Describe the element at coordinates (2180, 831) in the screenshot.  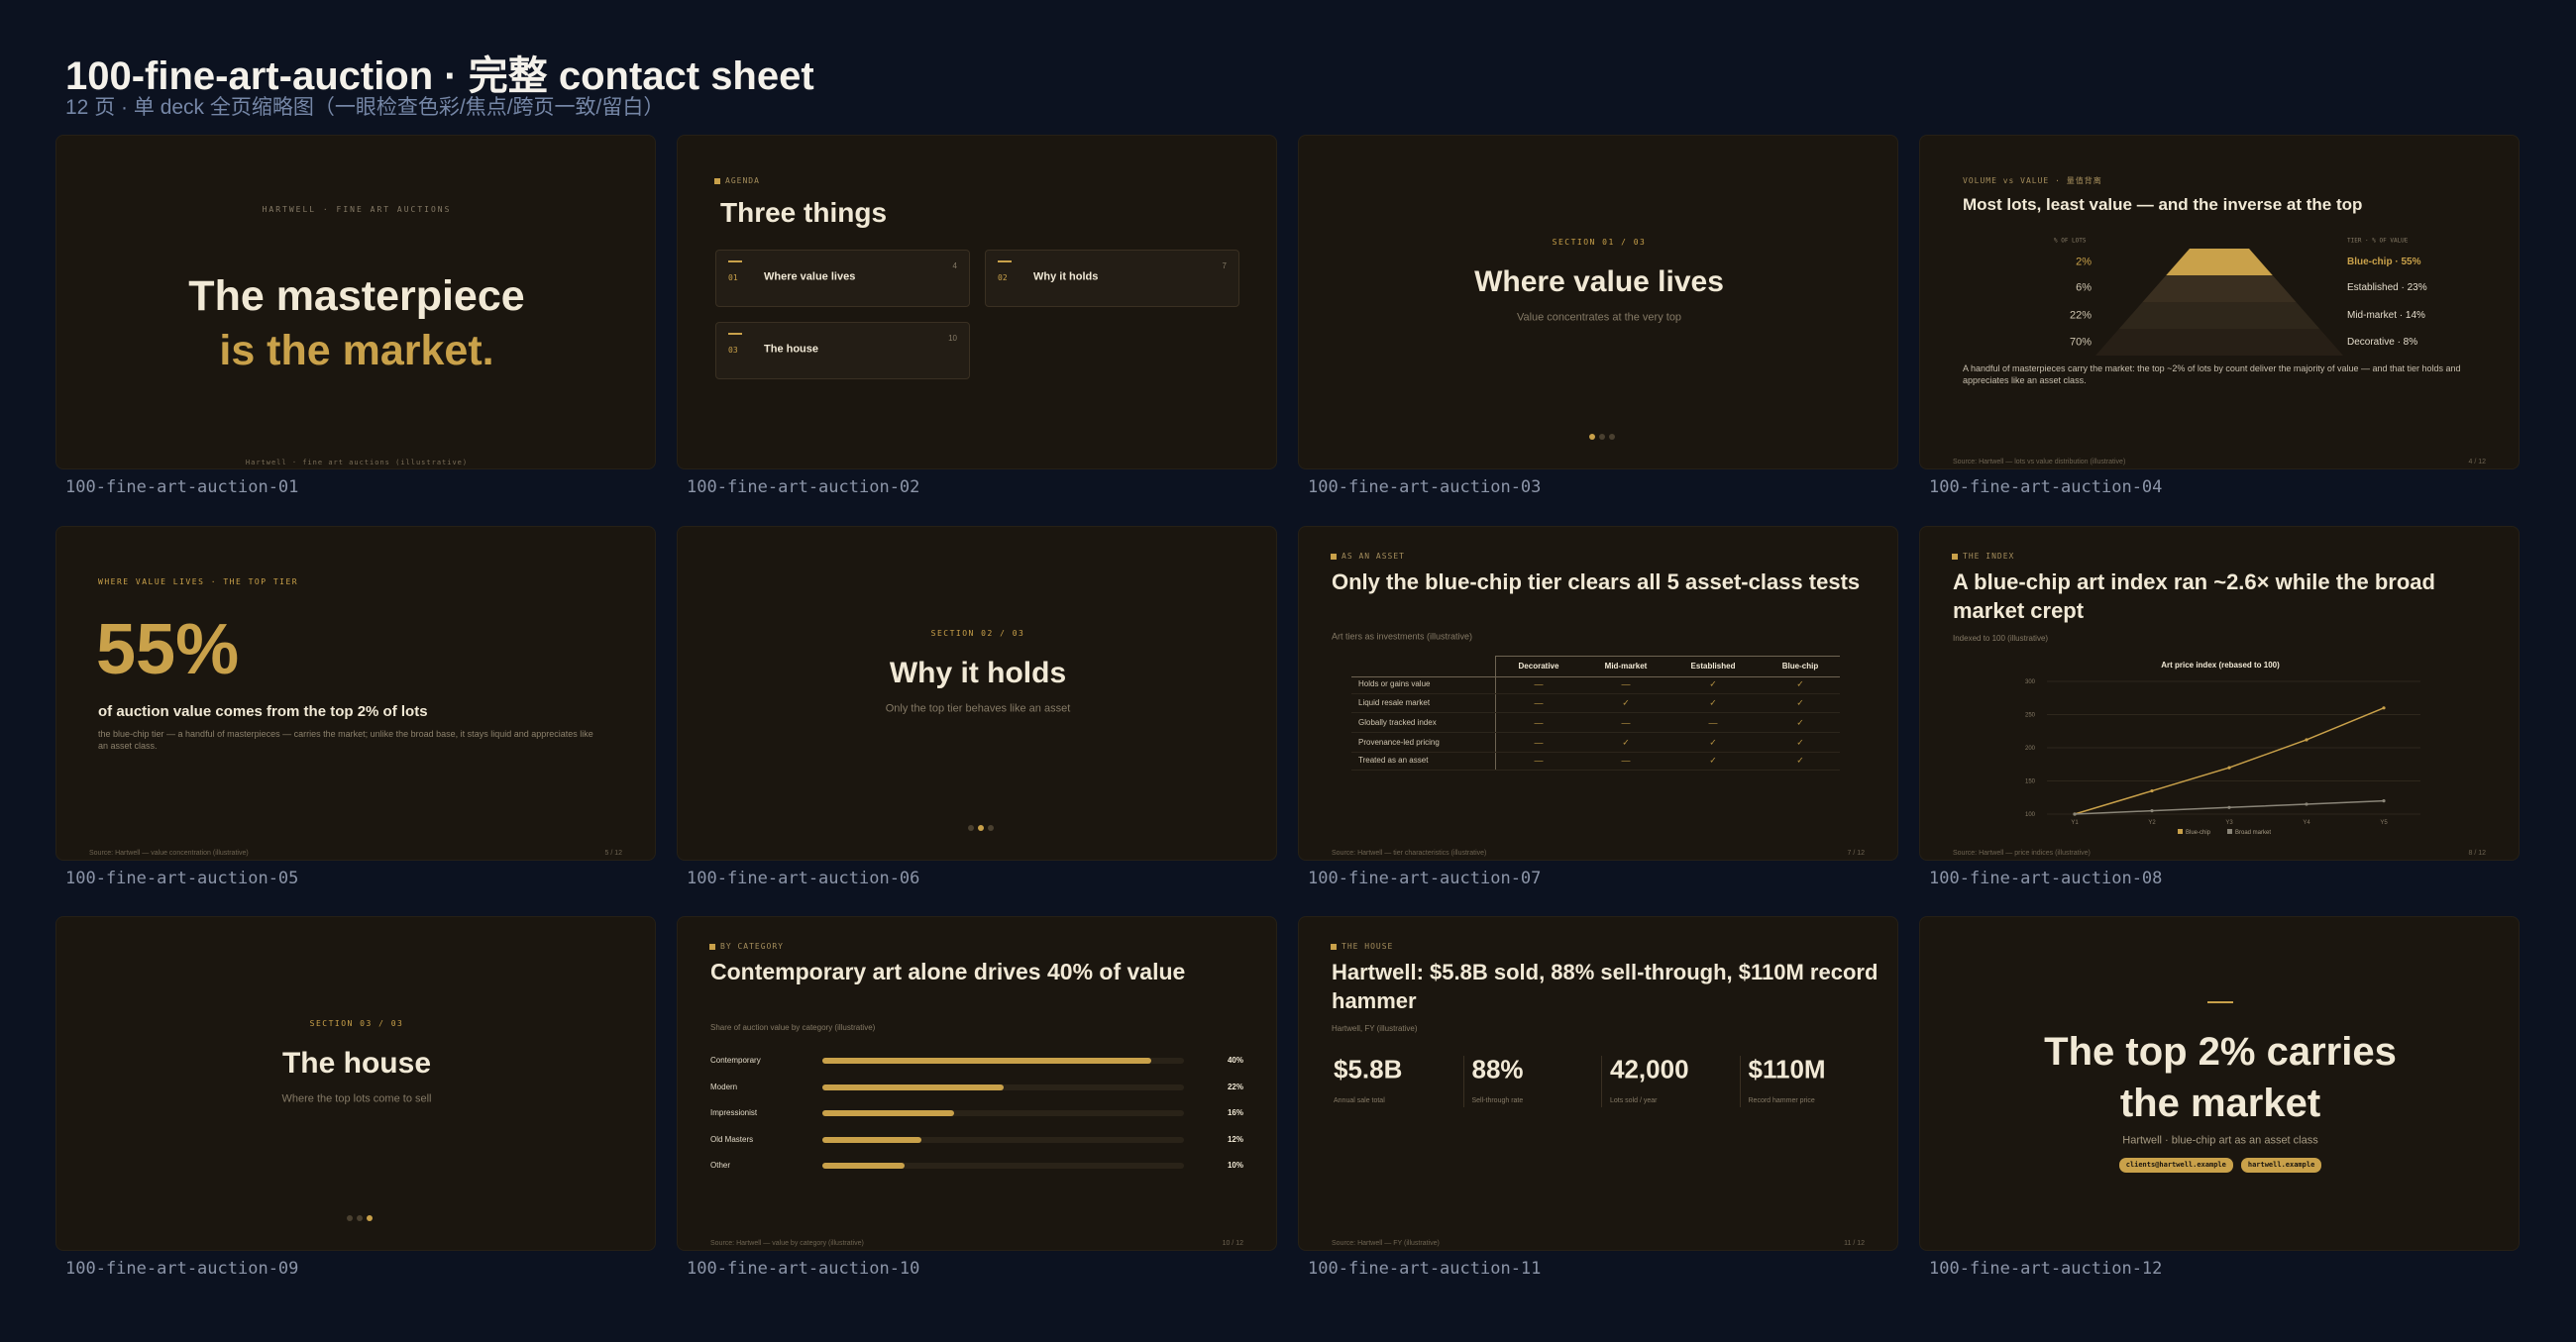
I see `legend-swatch` at that location.